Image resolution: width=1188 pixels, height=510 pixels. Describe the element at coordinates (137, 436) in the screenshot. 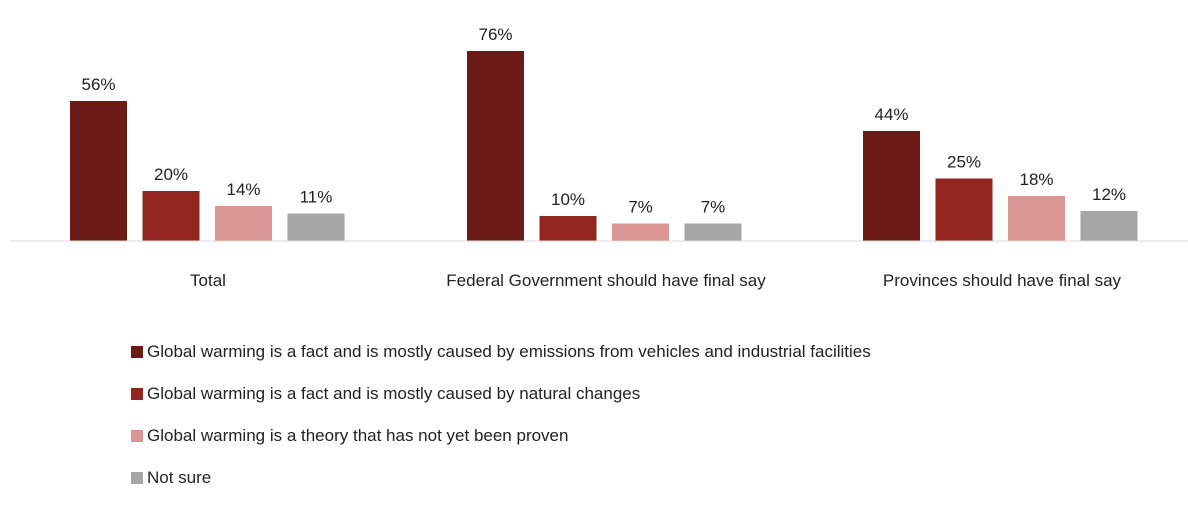

I see `legend-swatch-theory` at that location.